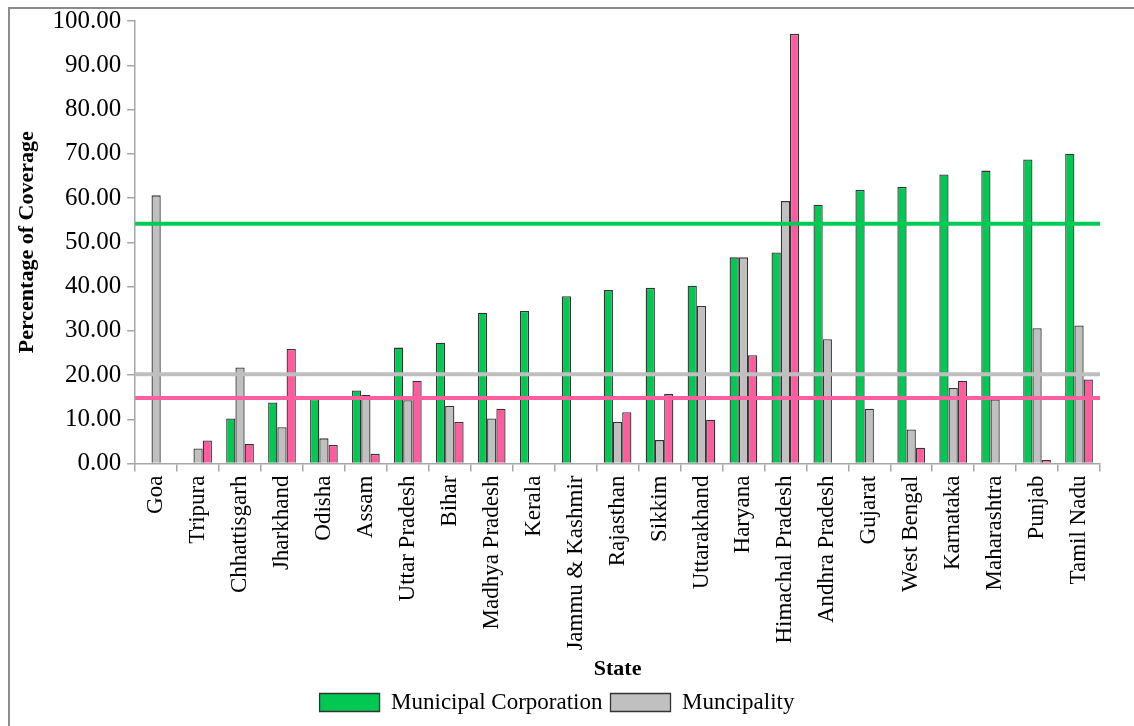  What do you see at coordinates (1036, 507) in the screenshot?
I see `x-tick-label: Punjab` at bounding box center [1036, 507].